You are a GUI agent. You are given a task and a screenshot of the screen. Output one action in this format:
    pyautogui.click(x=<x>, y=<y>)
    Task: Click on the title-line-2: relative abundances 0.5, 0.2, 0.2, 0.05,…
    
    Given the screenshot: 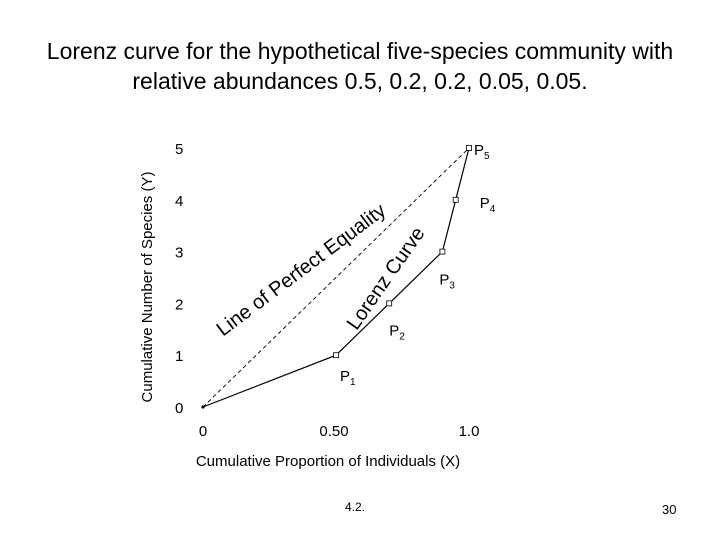 What is the action you would take?
    pyautogui.click(x=360, y=81)
    